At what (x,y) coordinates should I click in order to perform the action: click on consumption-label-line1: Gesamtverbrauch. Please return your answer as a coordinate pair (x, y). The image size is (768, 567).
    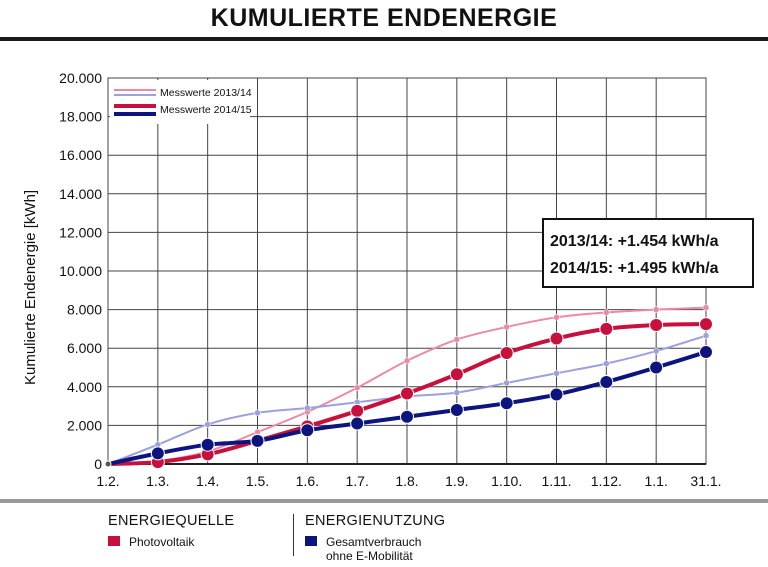
    Looking at the image, I should click on (374, 542).